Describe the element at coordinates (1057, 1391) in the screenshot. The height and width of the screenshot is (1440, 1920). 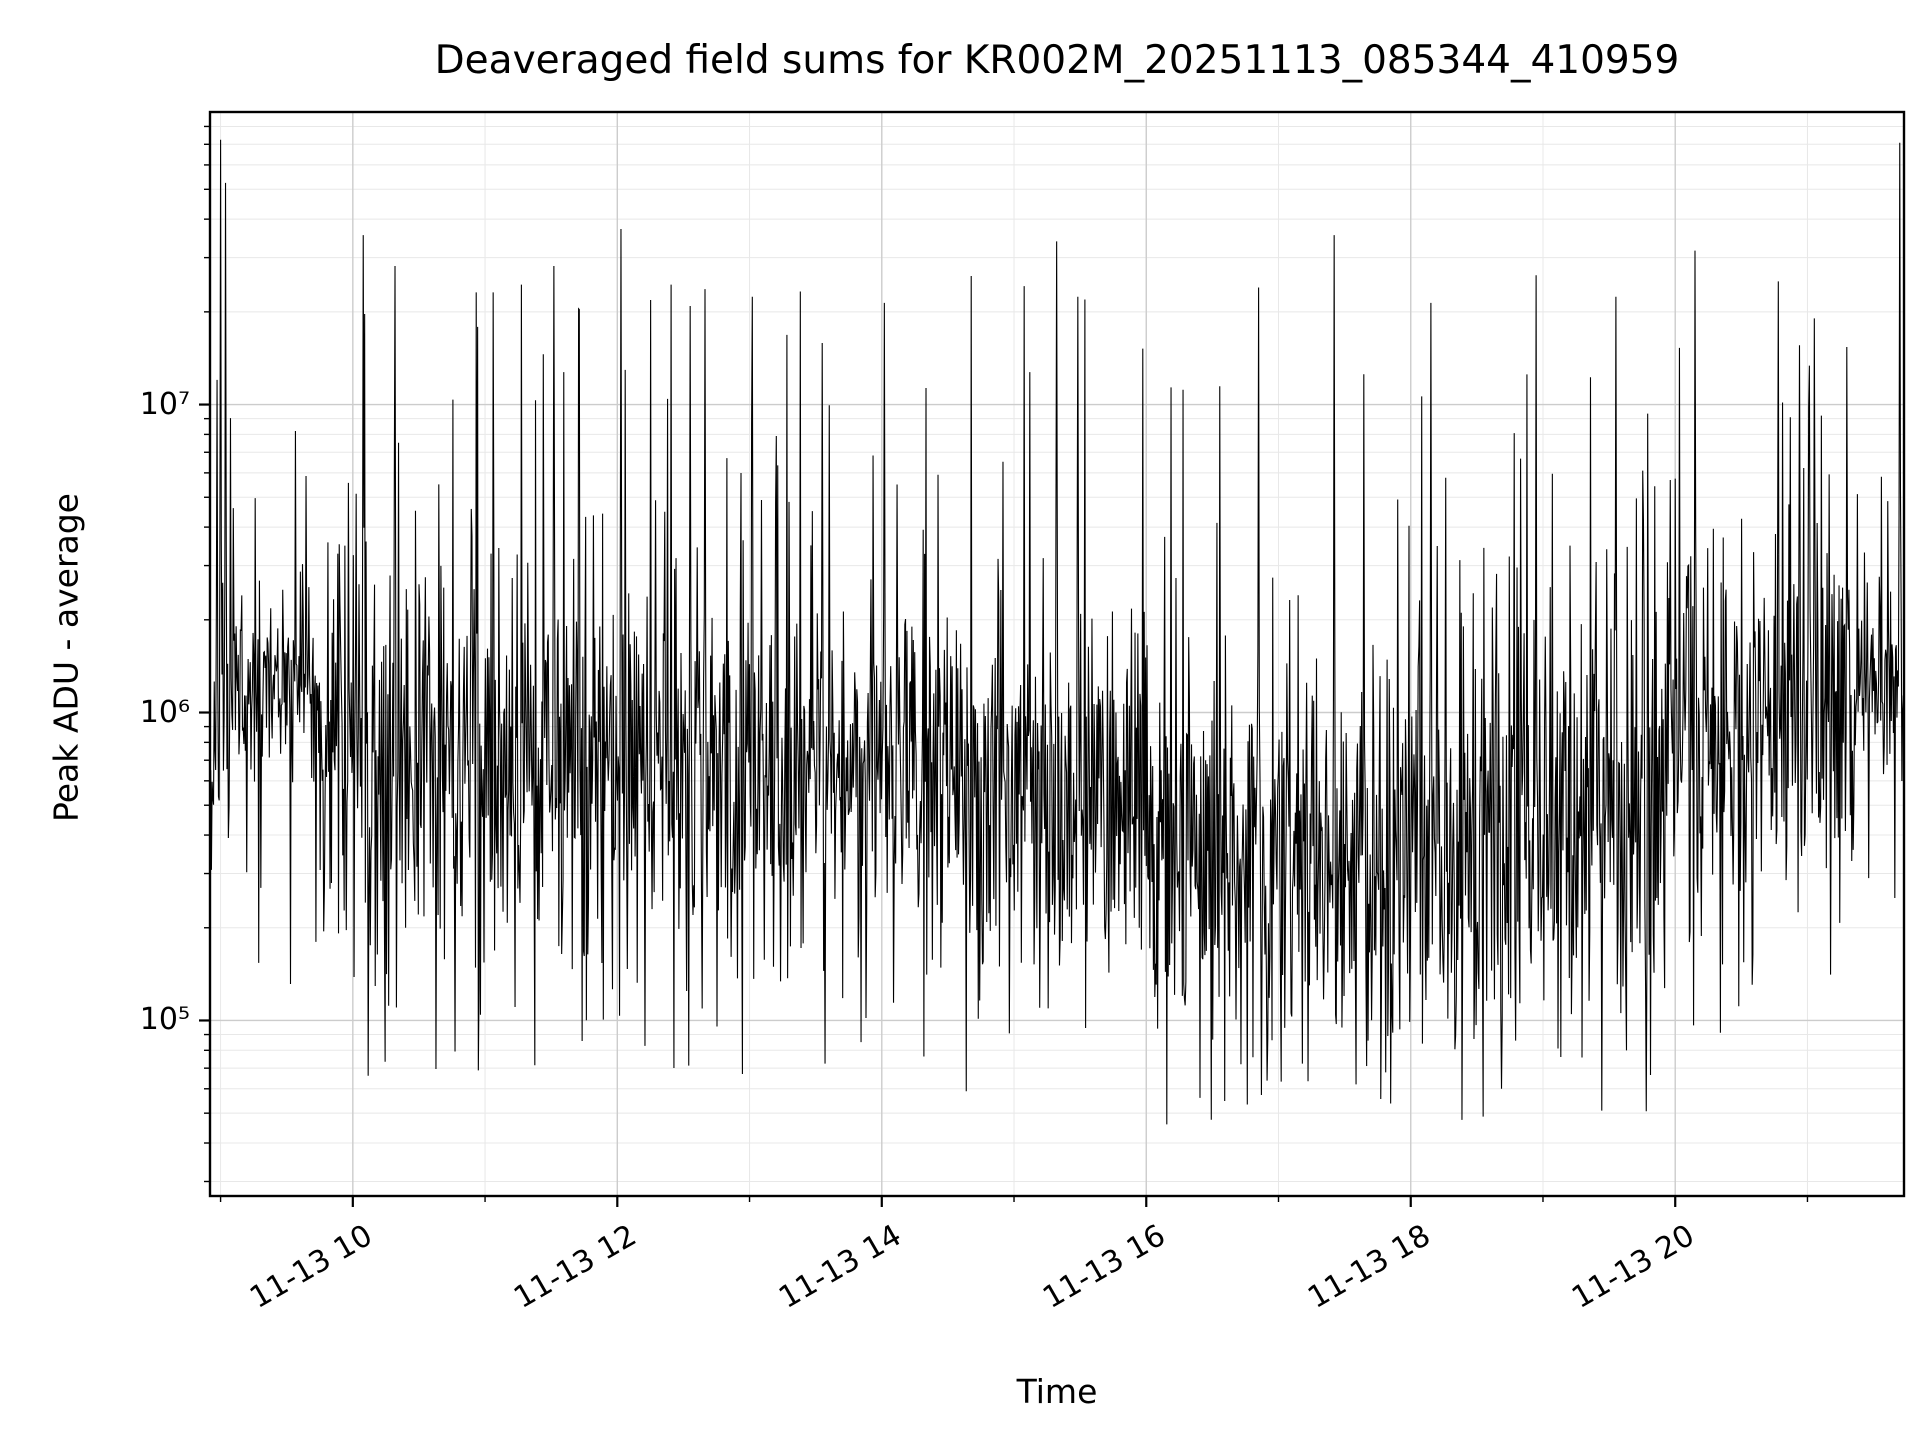
I see `x-axis-label: Time` at that location.